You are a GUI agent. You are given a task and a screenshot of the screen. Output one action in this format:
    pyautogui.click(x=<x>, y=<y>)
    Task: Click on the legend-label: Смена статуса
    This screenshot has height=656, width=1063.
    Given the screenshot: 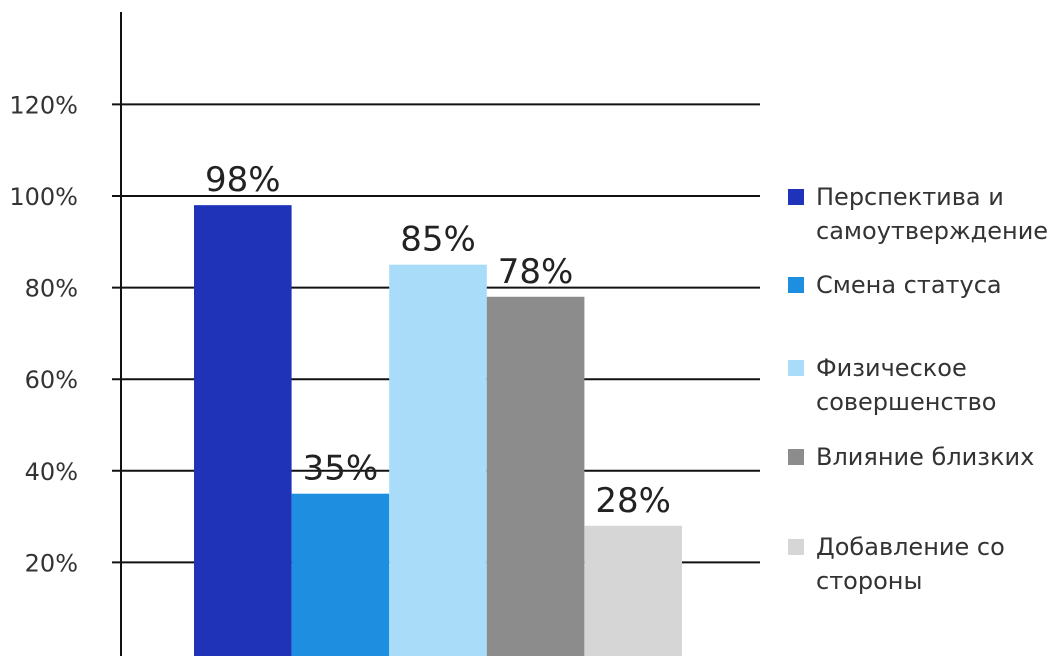 What is the action you would take?
    pyautogui.click(x=909, y=285)
    